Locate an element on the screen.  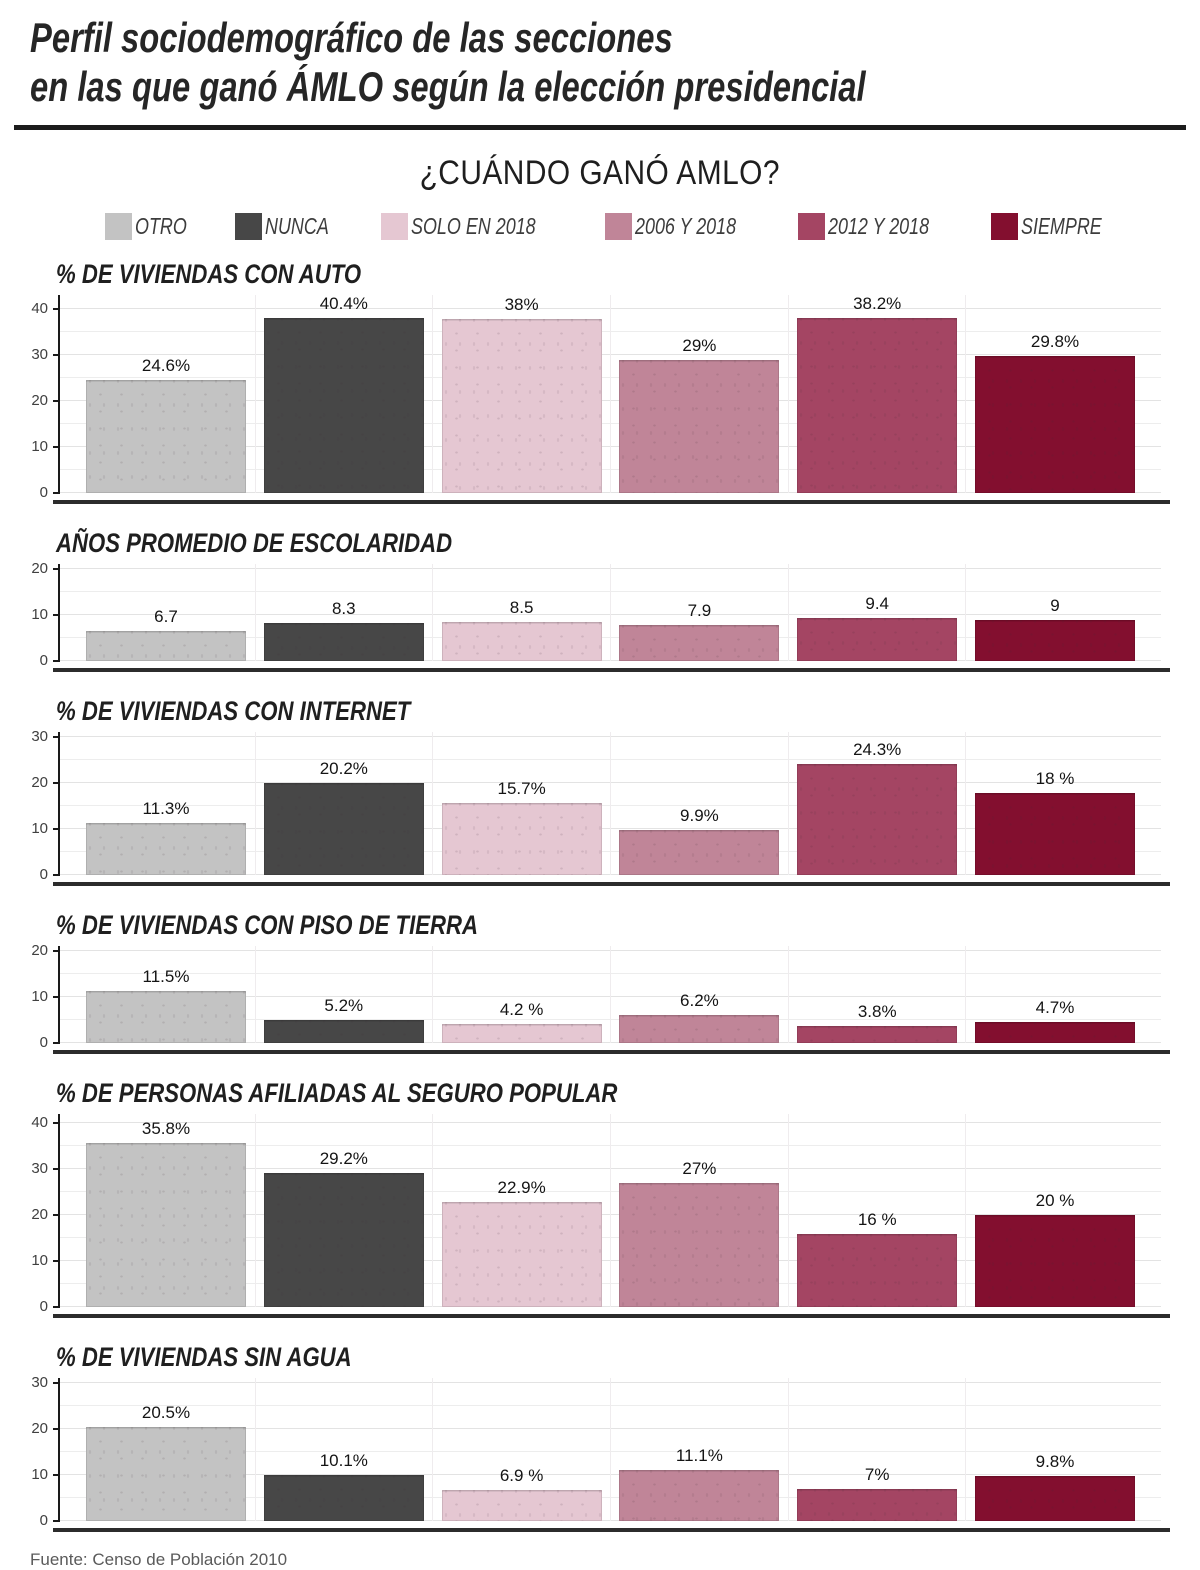
bar-value-label: 29.8% is located at coordinates (1055, 342).